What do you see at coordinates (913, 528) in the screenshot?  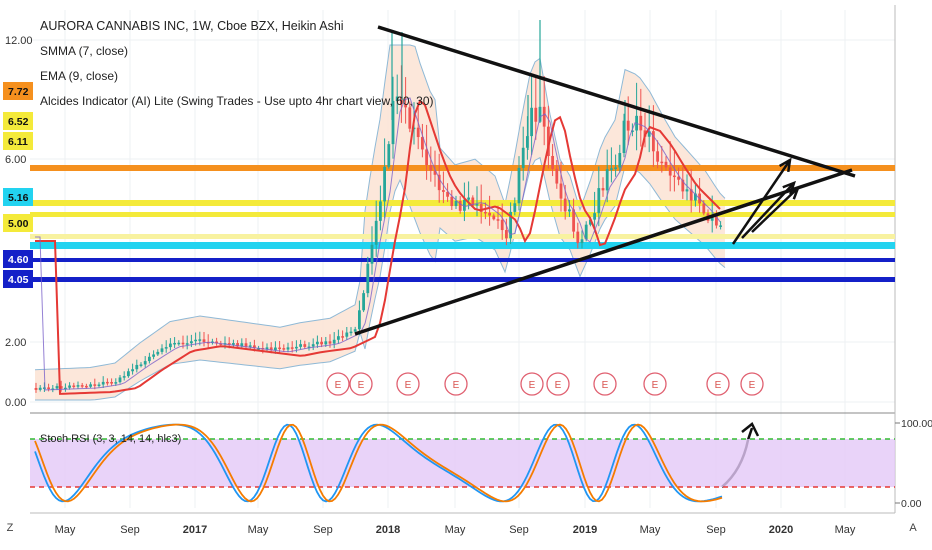 I see `corner-right-label: A` at bounding box center [913, 528].